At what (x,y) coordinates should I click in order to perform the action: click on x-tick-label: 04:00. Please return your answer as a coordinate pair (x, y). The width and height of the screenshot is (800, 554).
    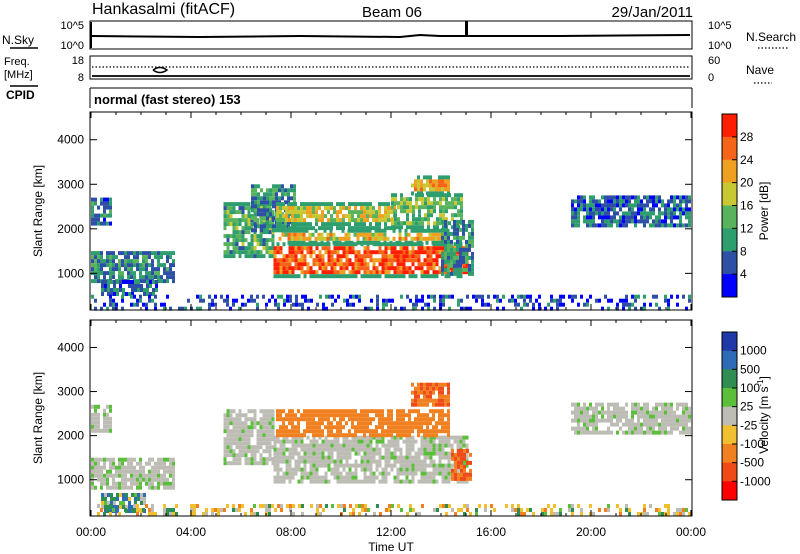
    Looking at the image, I should click on (191, 532).